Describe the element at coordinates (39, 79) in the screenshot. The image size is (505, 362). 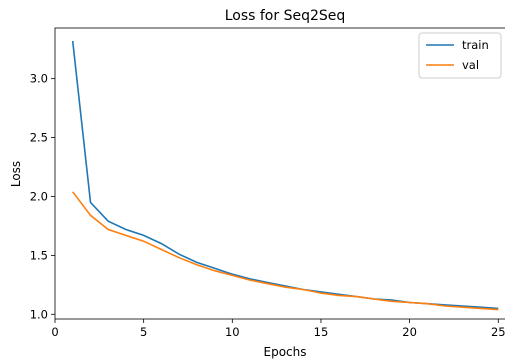
I see `y-tick-label: 3.0` at that location.